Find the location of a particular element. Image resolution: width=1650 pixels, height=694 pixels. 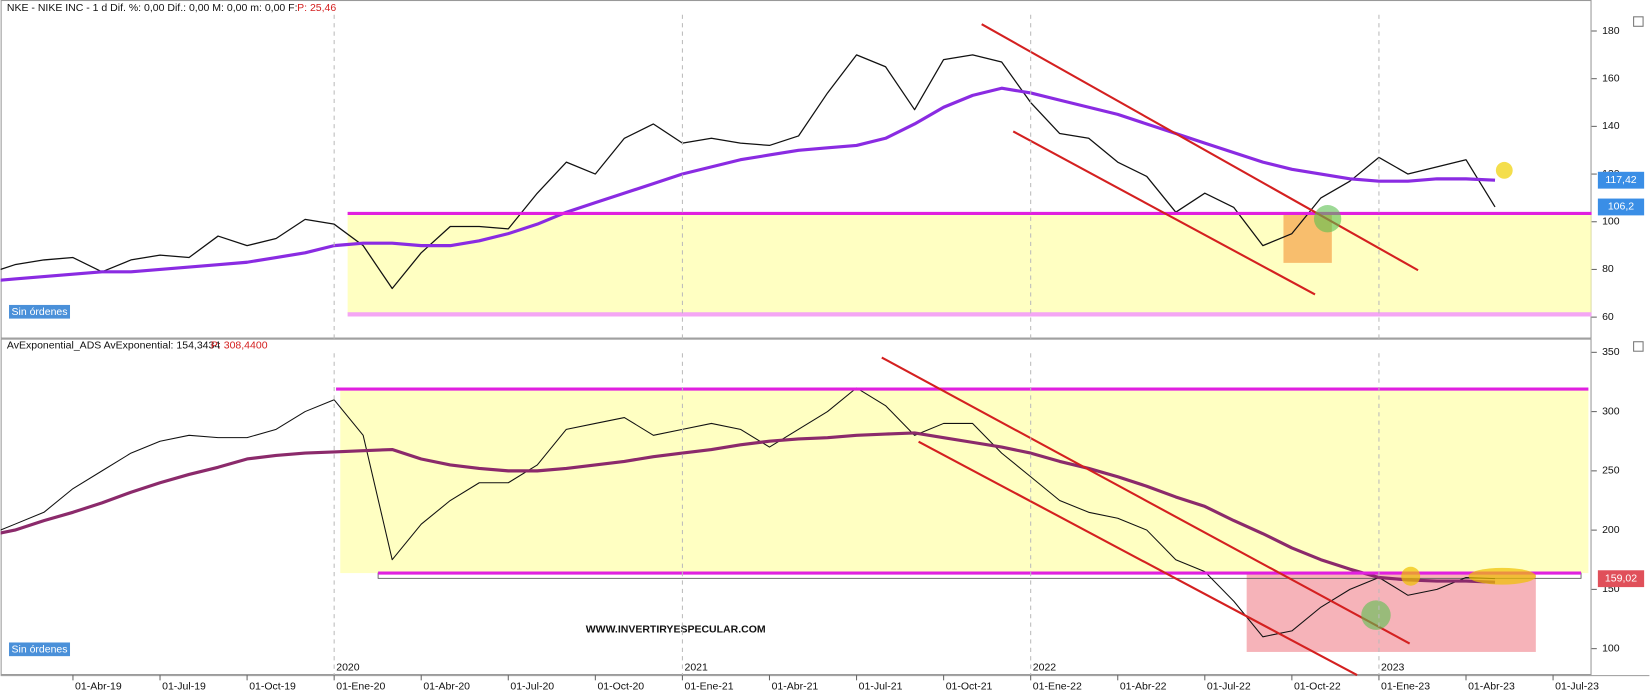

year-label: 2021 is located at coordinates (697, 667).